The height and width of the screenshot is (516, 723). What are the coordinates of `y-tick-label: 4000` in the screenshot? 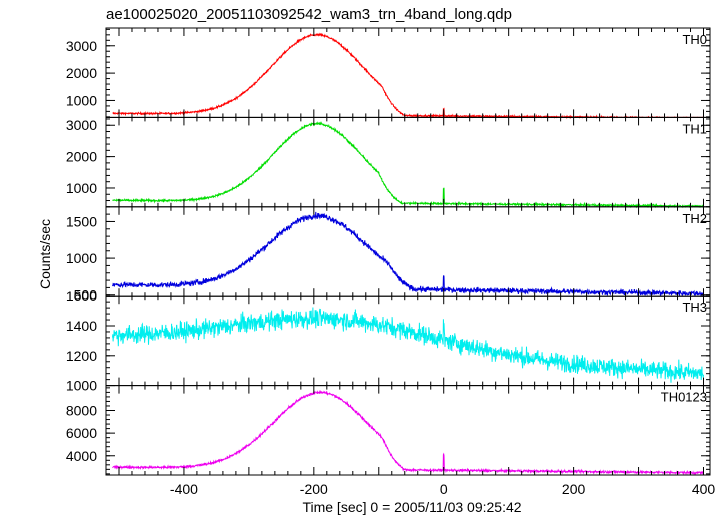 It's located at (81, 456).